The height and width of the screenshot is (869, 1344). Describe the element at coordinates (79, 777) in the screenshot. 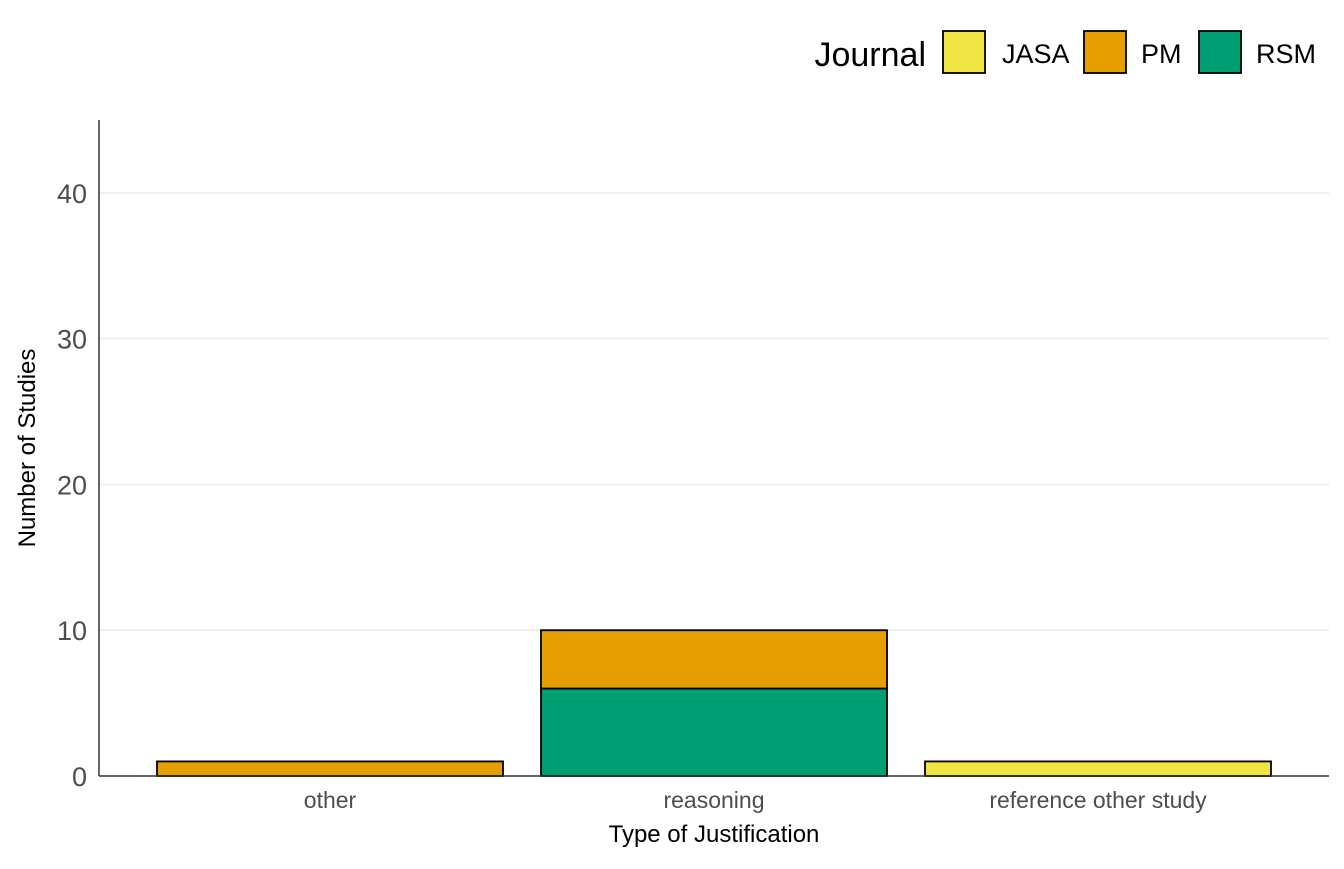

I see `y-tick-label: 0` at that location.